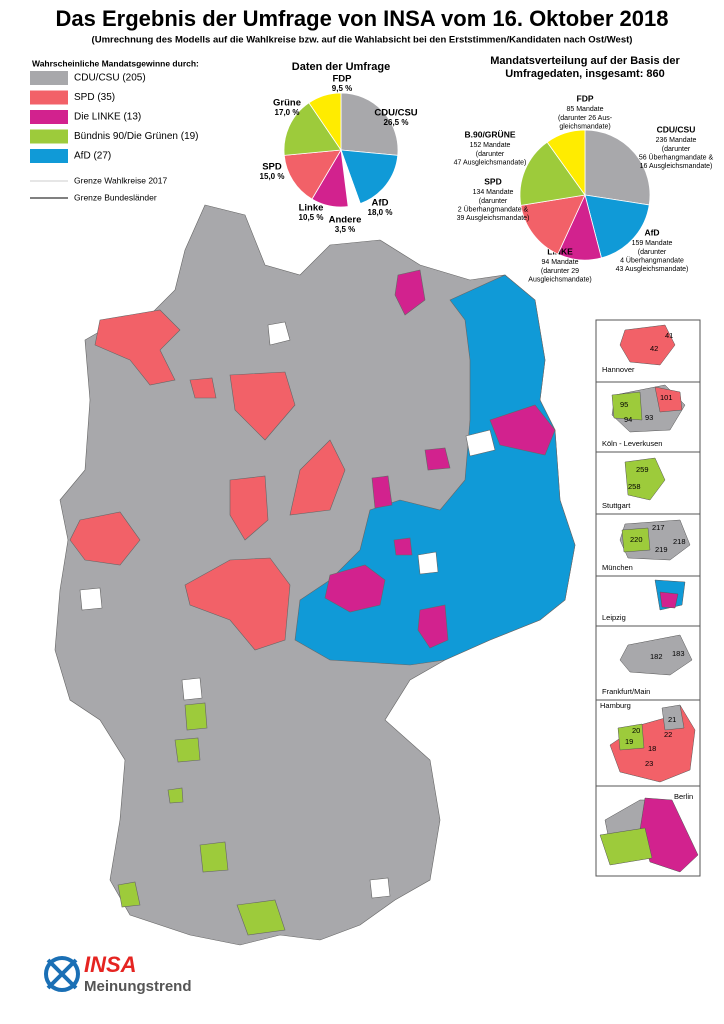 The width and height of the screenshot is (724, 1024). What do you see at coordinates (636, 539) in the screenshot?
I see `inset-number: 220` at bounding box center [636, 539].